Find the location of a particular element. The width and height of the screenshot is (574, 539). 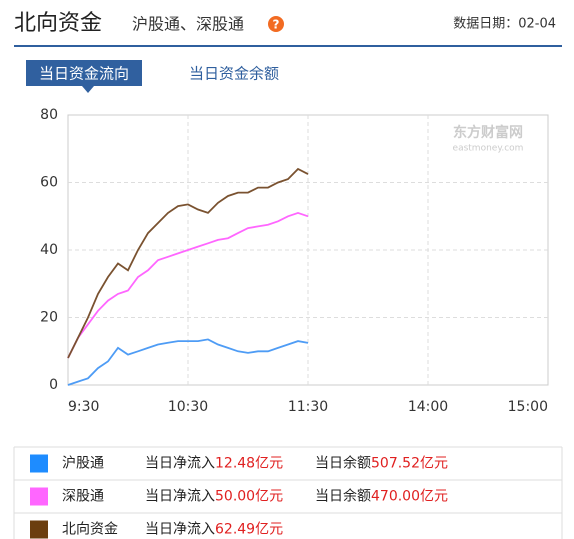

inflow-value: 50.00亿元 is located at coordinates (249, 497).